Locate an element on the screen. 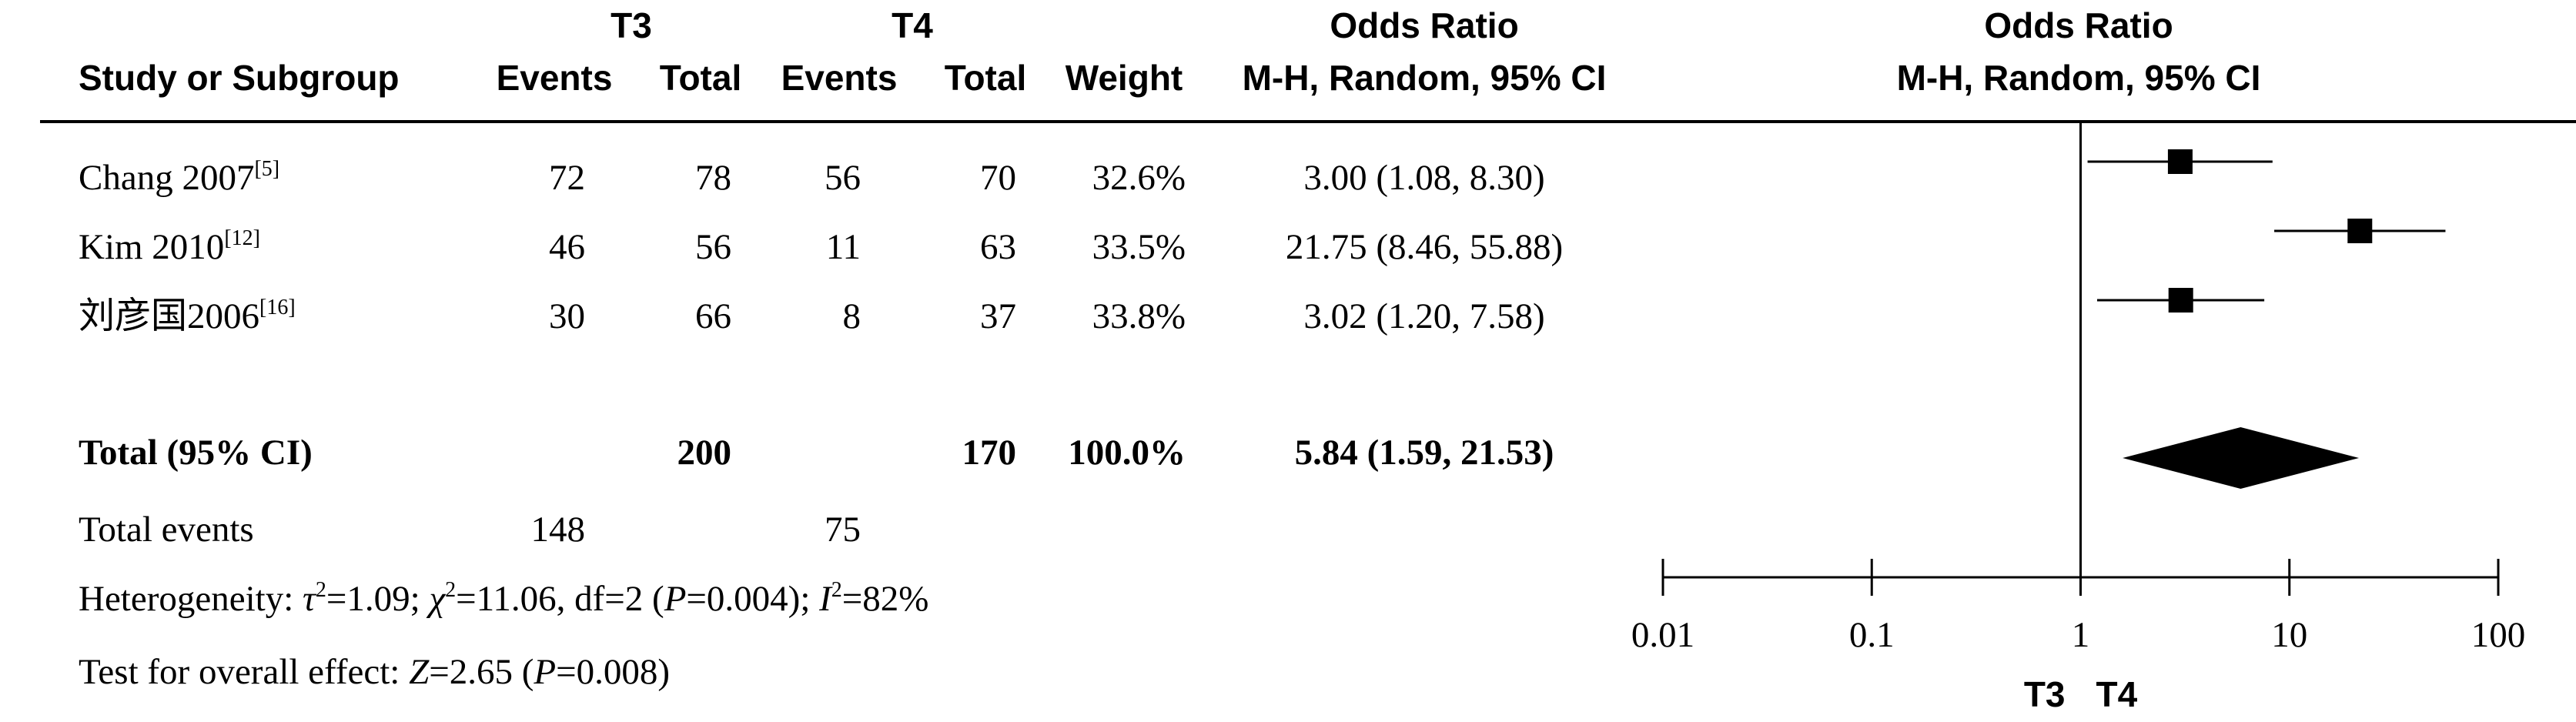 The height and width of the screenshot is (722, 2576). favours-left-label: T3 is located at coordinates (2045, 694).